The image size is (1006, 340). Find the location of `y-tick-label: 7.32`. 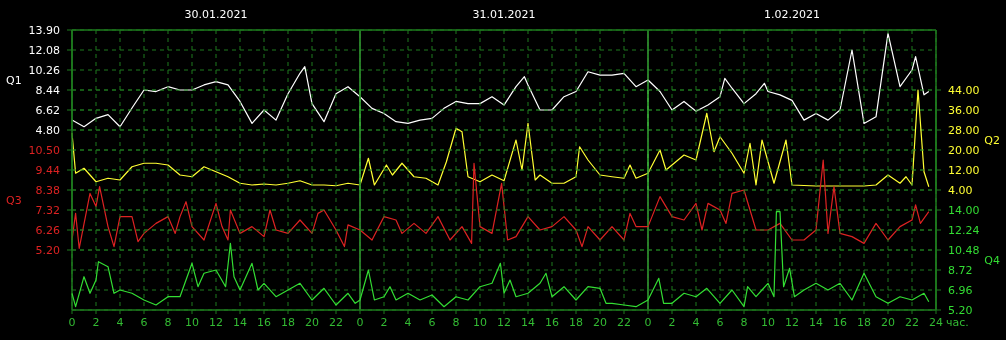

y-tick-label: 7.32 is located at coordinates (47, 210).